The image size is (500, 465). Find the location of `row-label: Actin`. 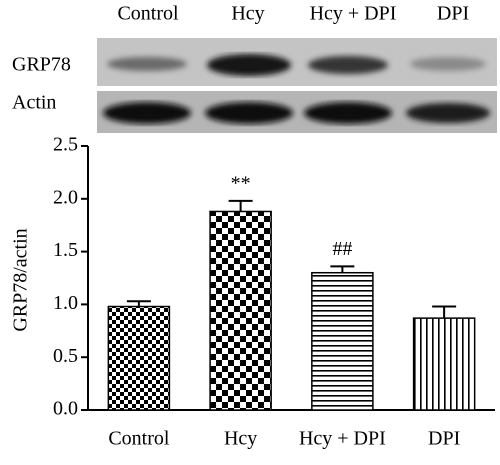

row-label: Actin is located at coordinates (34, 103).